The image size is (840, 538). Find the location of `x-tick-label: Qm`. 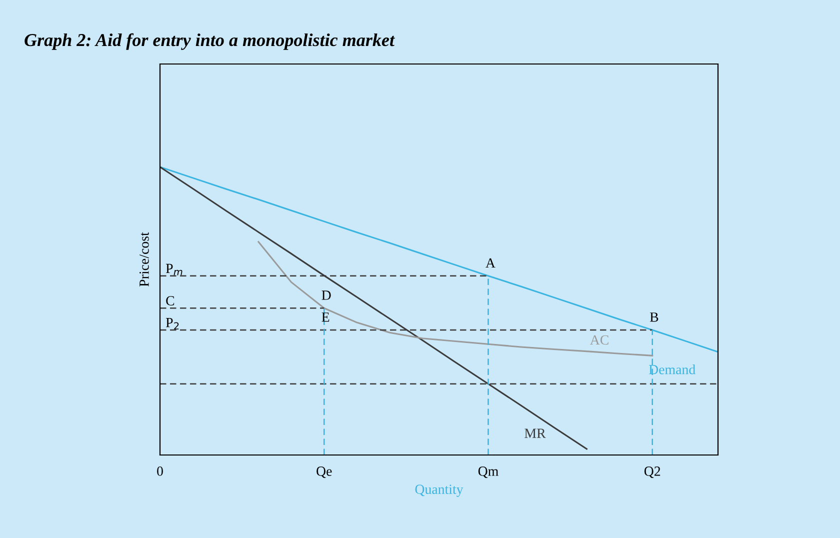

x-tick-label: Qm is located at coordinates (488, 472).